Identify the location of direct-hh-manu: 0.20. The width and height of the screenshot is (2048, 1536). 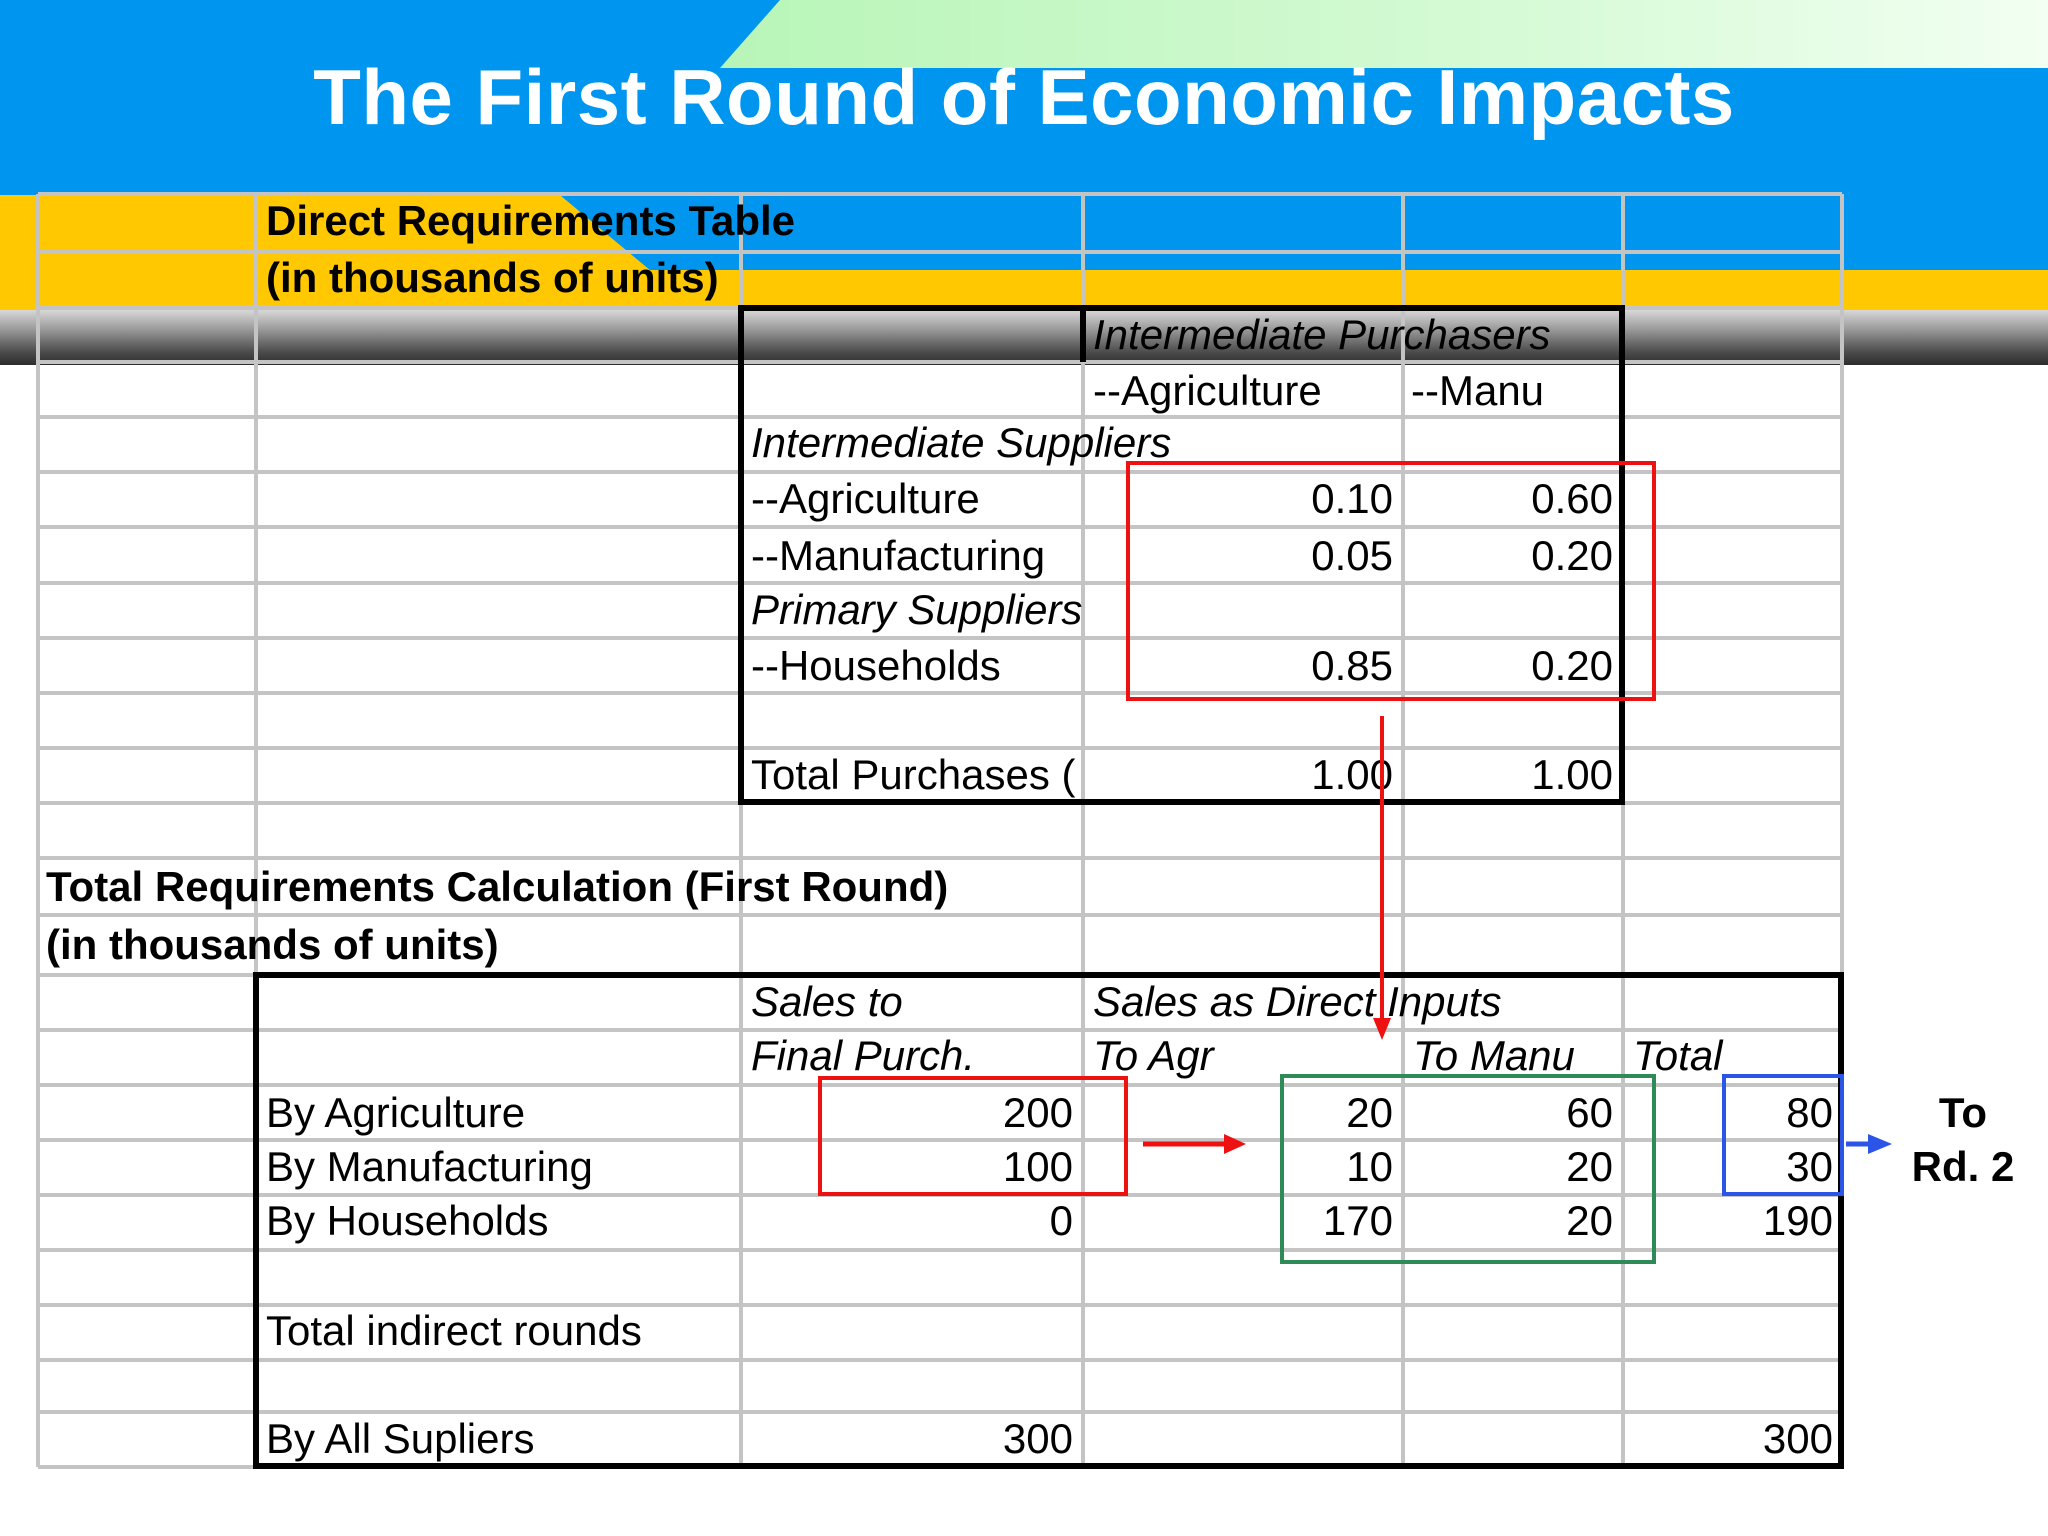
(1572, 665).